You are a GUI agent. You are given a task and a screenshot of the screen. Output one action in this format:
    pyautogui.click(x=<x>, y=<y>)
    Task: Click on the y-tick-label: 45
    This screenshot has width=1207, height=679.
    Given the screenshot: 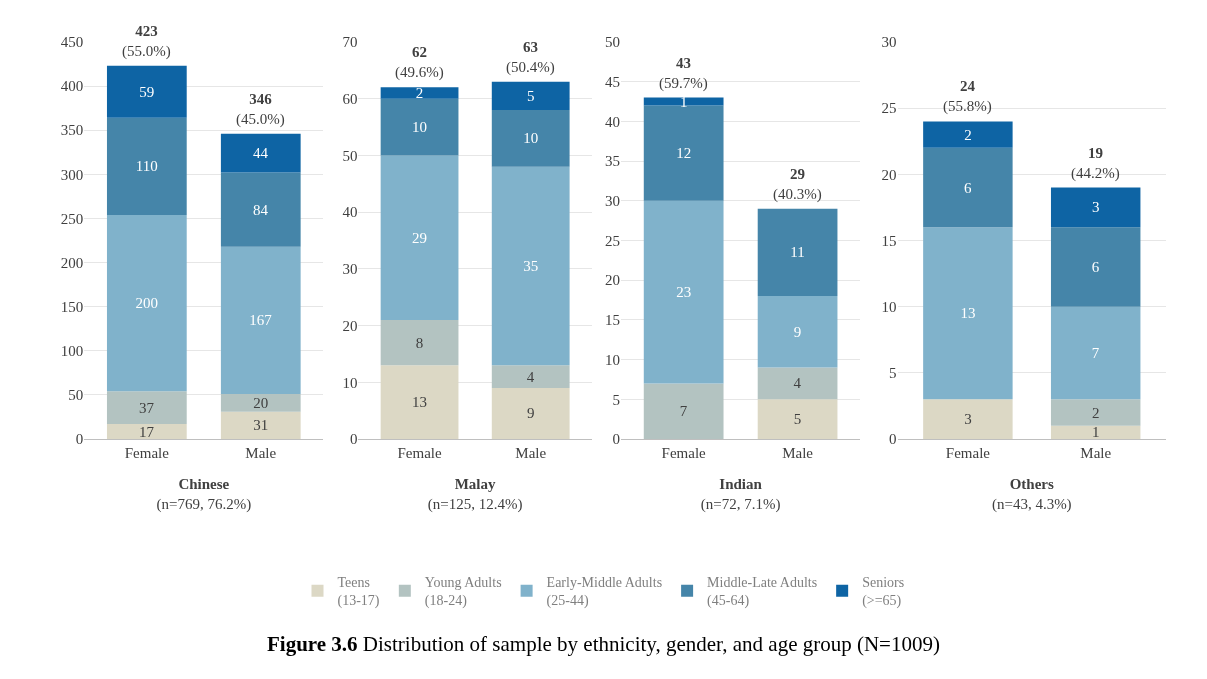 What is the action you would take?
    pyautogui.click(x=613, y=81)
    